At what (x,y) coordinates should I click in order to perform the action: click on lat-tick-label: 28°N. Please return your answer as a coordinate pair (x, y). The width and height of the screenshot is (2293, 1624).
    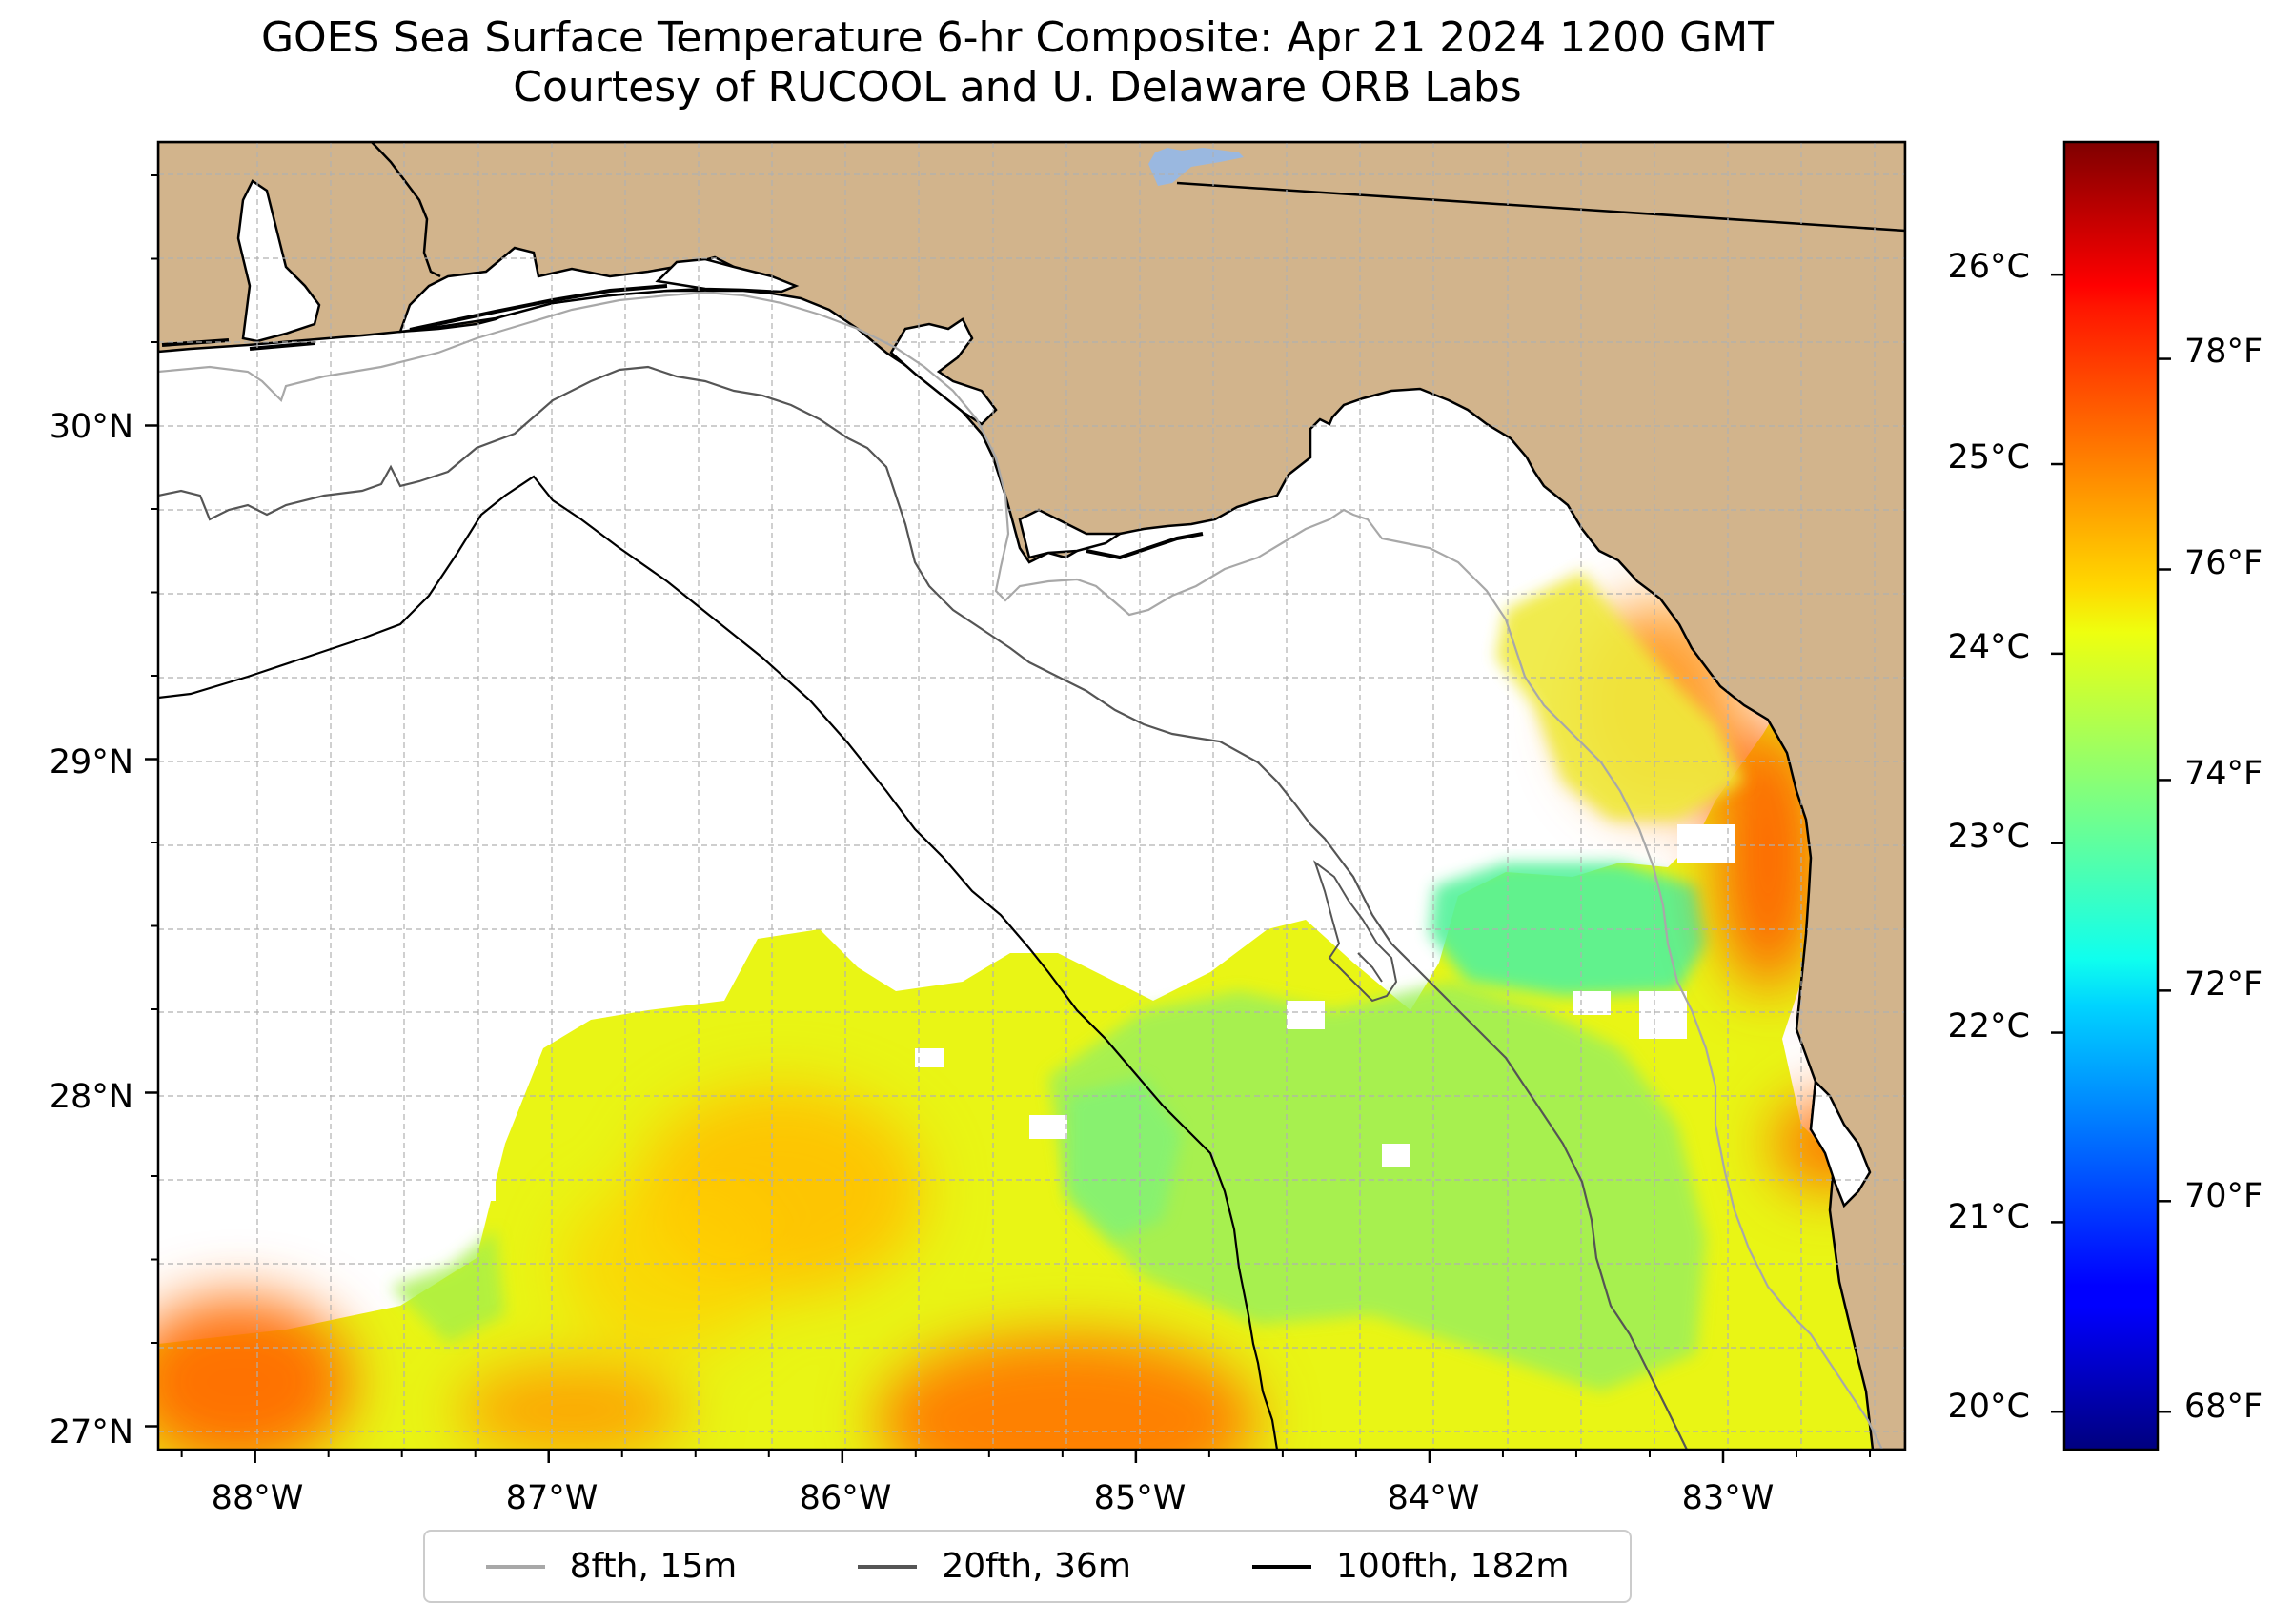
    Looking at the image, I should click on (92, 1097).